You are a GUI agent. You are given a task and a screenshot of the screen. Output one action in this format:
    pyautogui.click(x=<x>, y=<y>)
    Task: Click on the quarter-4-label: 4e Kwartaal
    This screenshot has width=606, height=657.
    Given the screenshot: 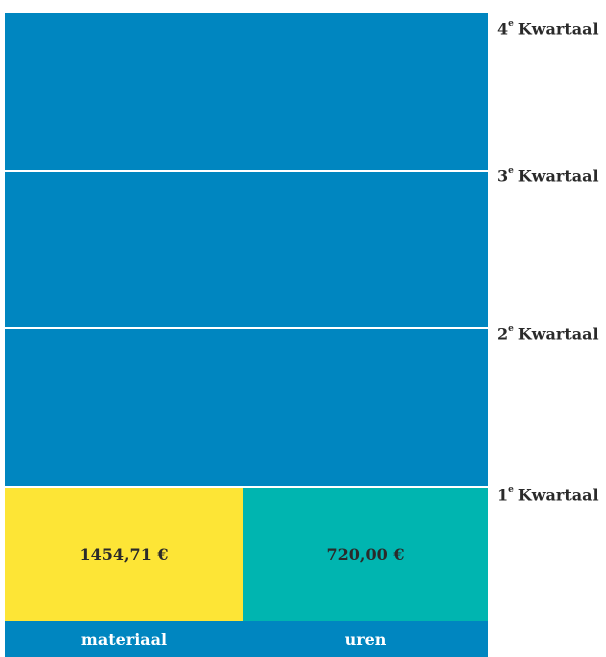 What is the action you would take?
    pyautogui.click(x=548, y=29)
    